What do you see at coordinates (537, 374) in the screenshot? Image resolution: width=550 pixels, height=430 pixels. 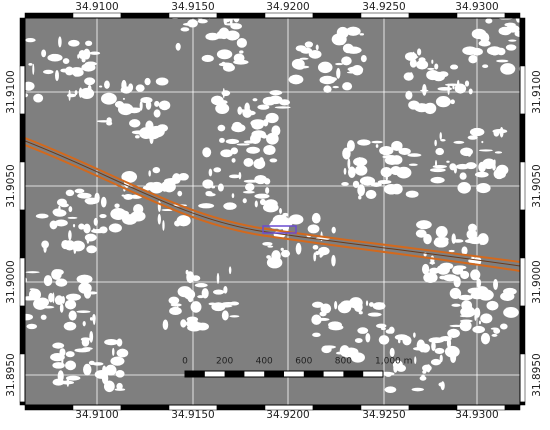 I see `y-coordinate-label: 31.8950` at bounding box center [537, 374].